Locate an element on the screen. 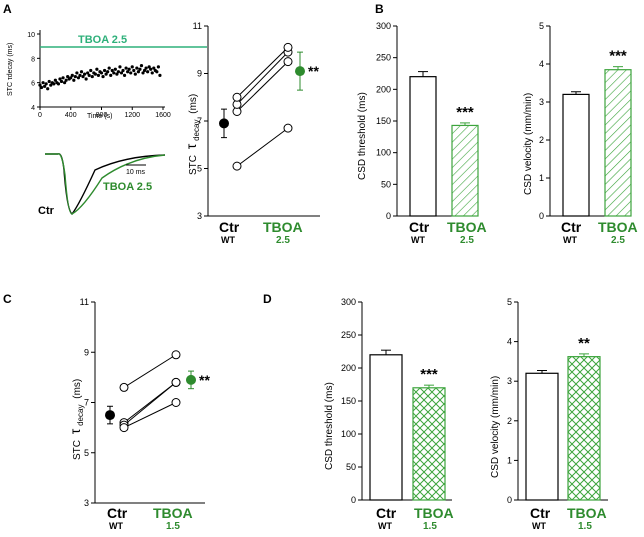 Image resolution: width=644 pixels, height=537 pixels. y-label-stc: STC is located at coordinates (193, 165).